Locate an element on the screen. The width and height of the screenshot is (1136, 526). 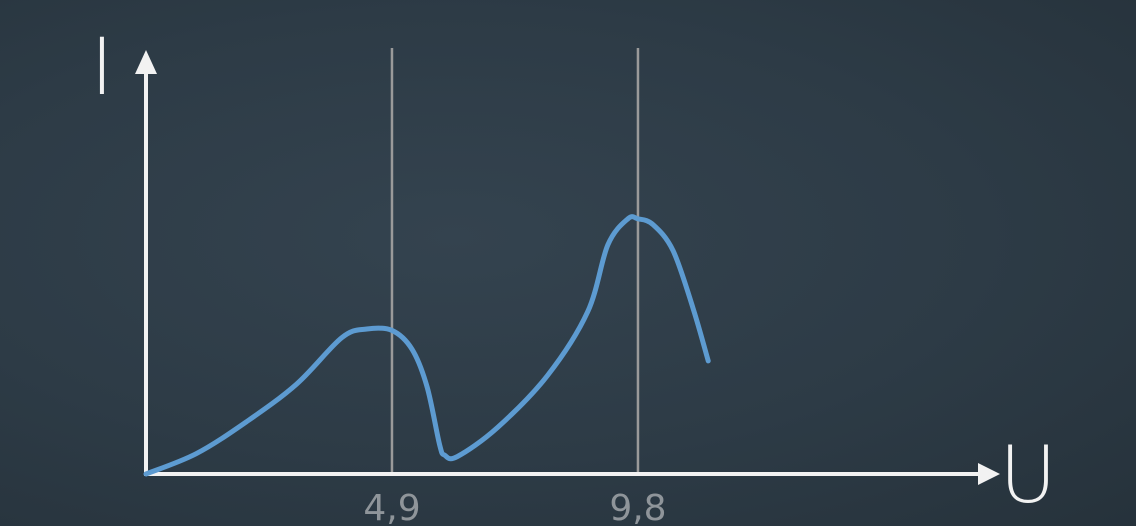
x-tick-label: 4,9 is located at coordinates (391, 507).